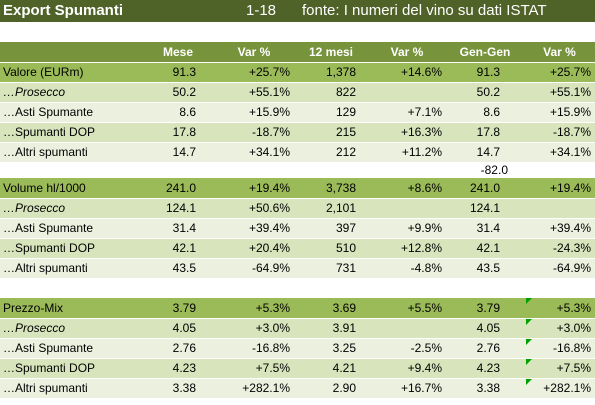 This screenshot has height=405, width=595. I want to click on cell-mese: 2.76, so click(178, 348).